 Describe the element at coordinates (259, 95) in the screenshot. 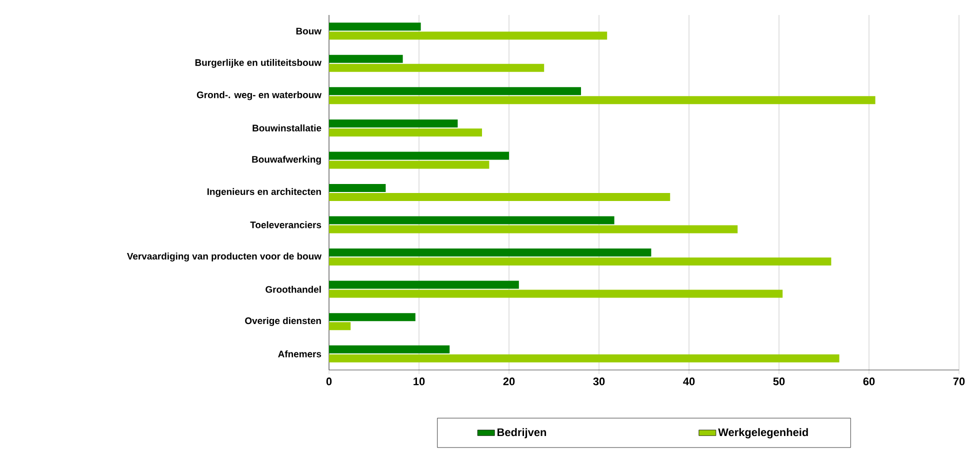

I see `y-tick-label: Grond-. weg- en waterbouw` at that location.